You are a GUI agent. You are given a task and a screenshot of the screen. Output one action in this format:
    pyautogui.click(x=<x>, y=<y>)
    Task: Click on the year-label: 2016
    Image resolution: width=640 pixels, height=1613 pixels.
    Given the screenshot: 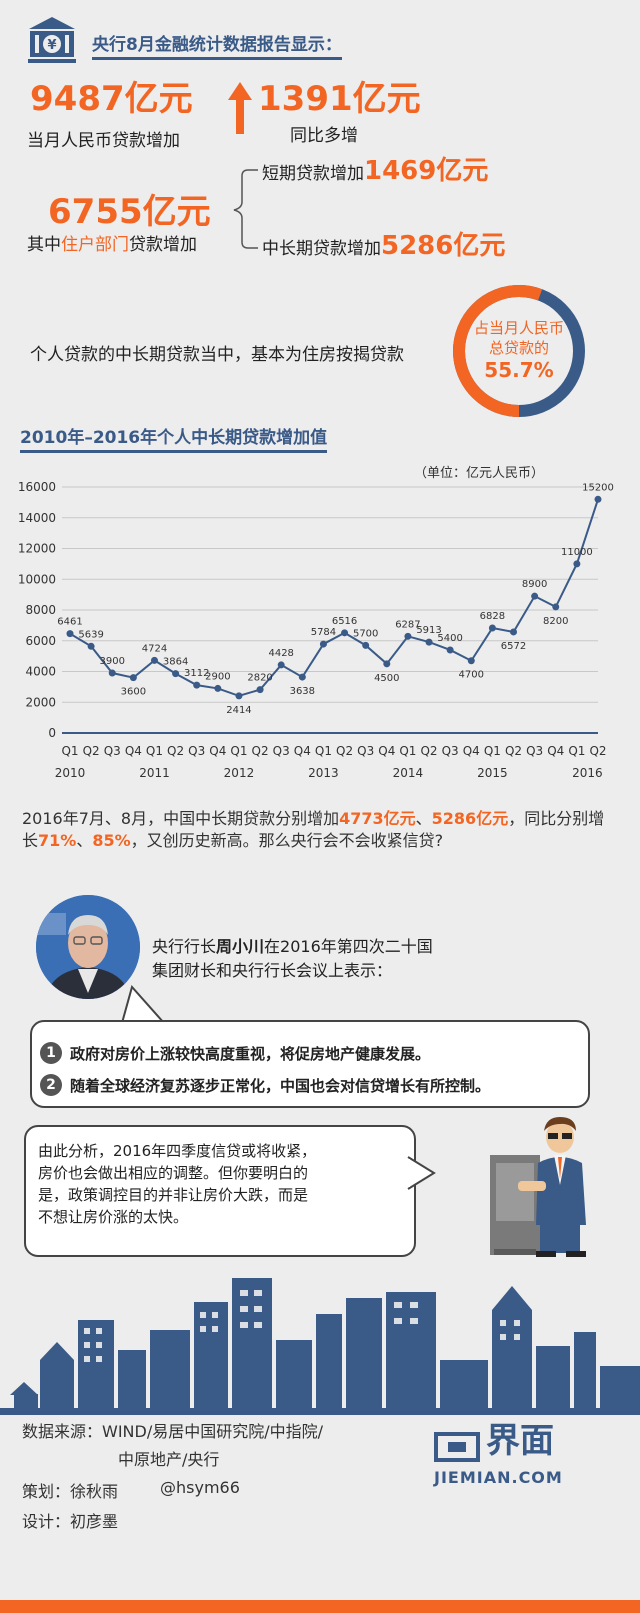 What is the action you would take?
    pyautogui.click(x=587, y=773)
    